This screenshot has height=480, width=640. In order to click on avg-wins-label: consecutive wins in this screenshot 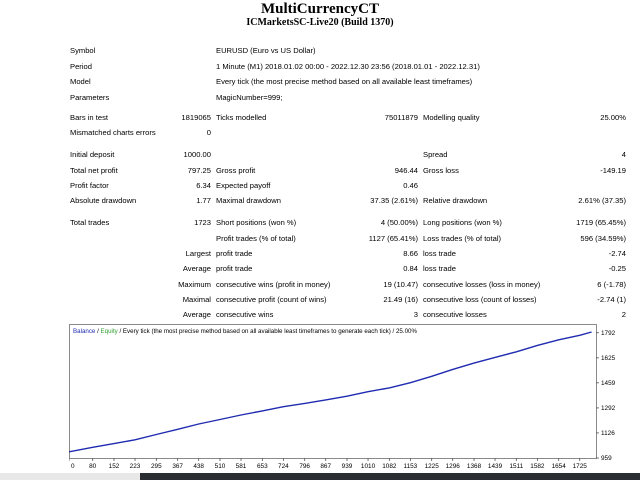, I will do `click(245, 314)`.